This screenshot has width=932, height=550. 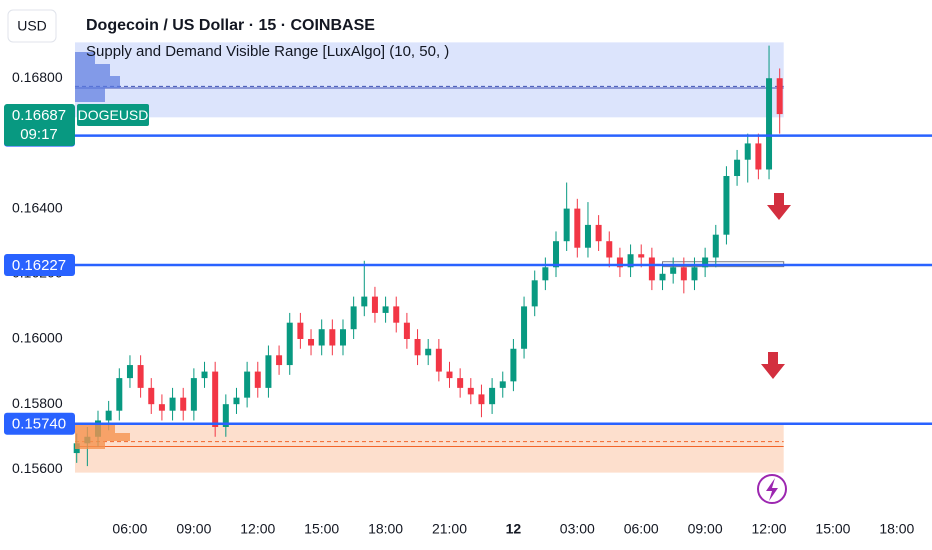 What do you see at coordinates (449, 529) in the screenshot?
I see `x-tick-label: 21:00` at bounding box center [449, 529].